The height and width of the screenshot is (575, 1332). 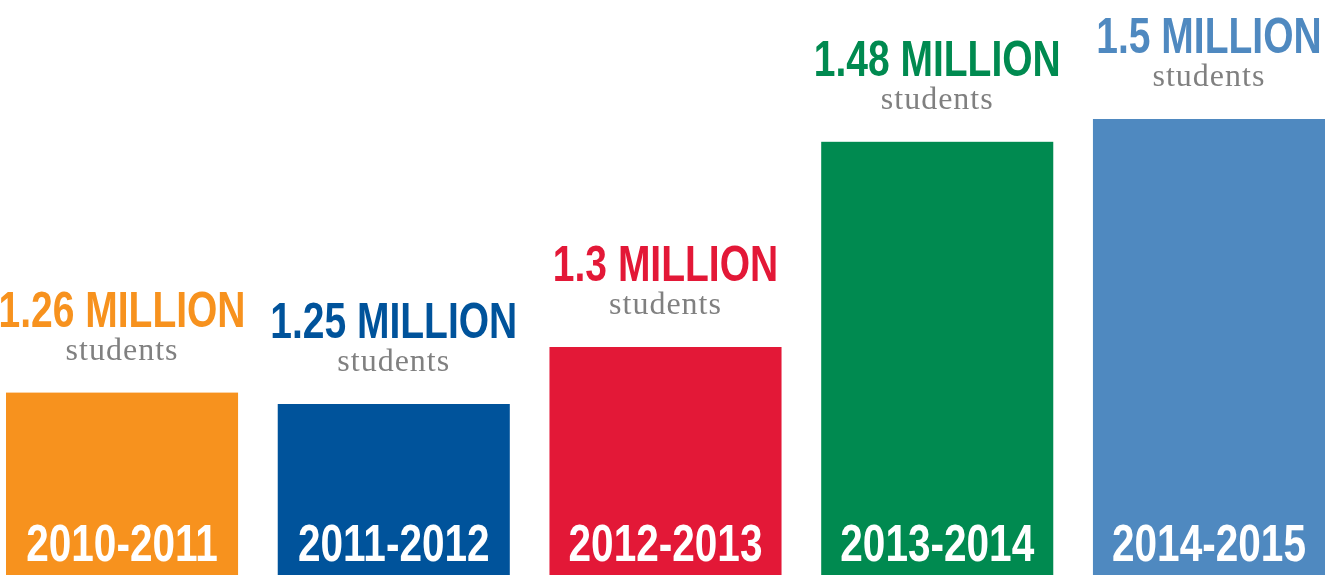 What do you see at coordinates (393, 543) in the screenshot?
I see `x-tick-label: 2011-2012` at bounding box center [393, 543].